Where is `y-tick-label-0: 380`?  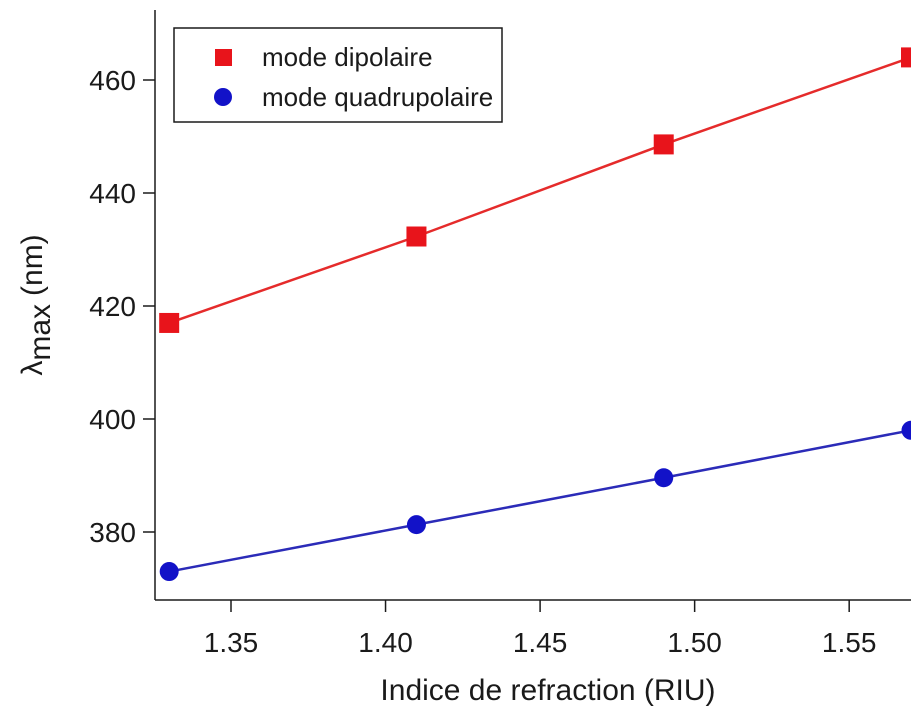
y-tick-label-0: 380 is located at coordinates (112, 532).